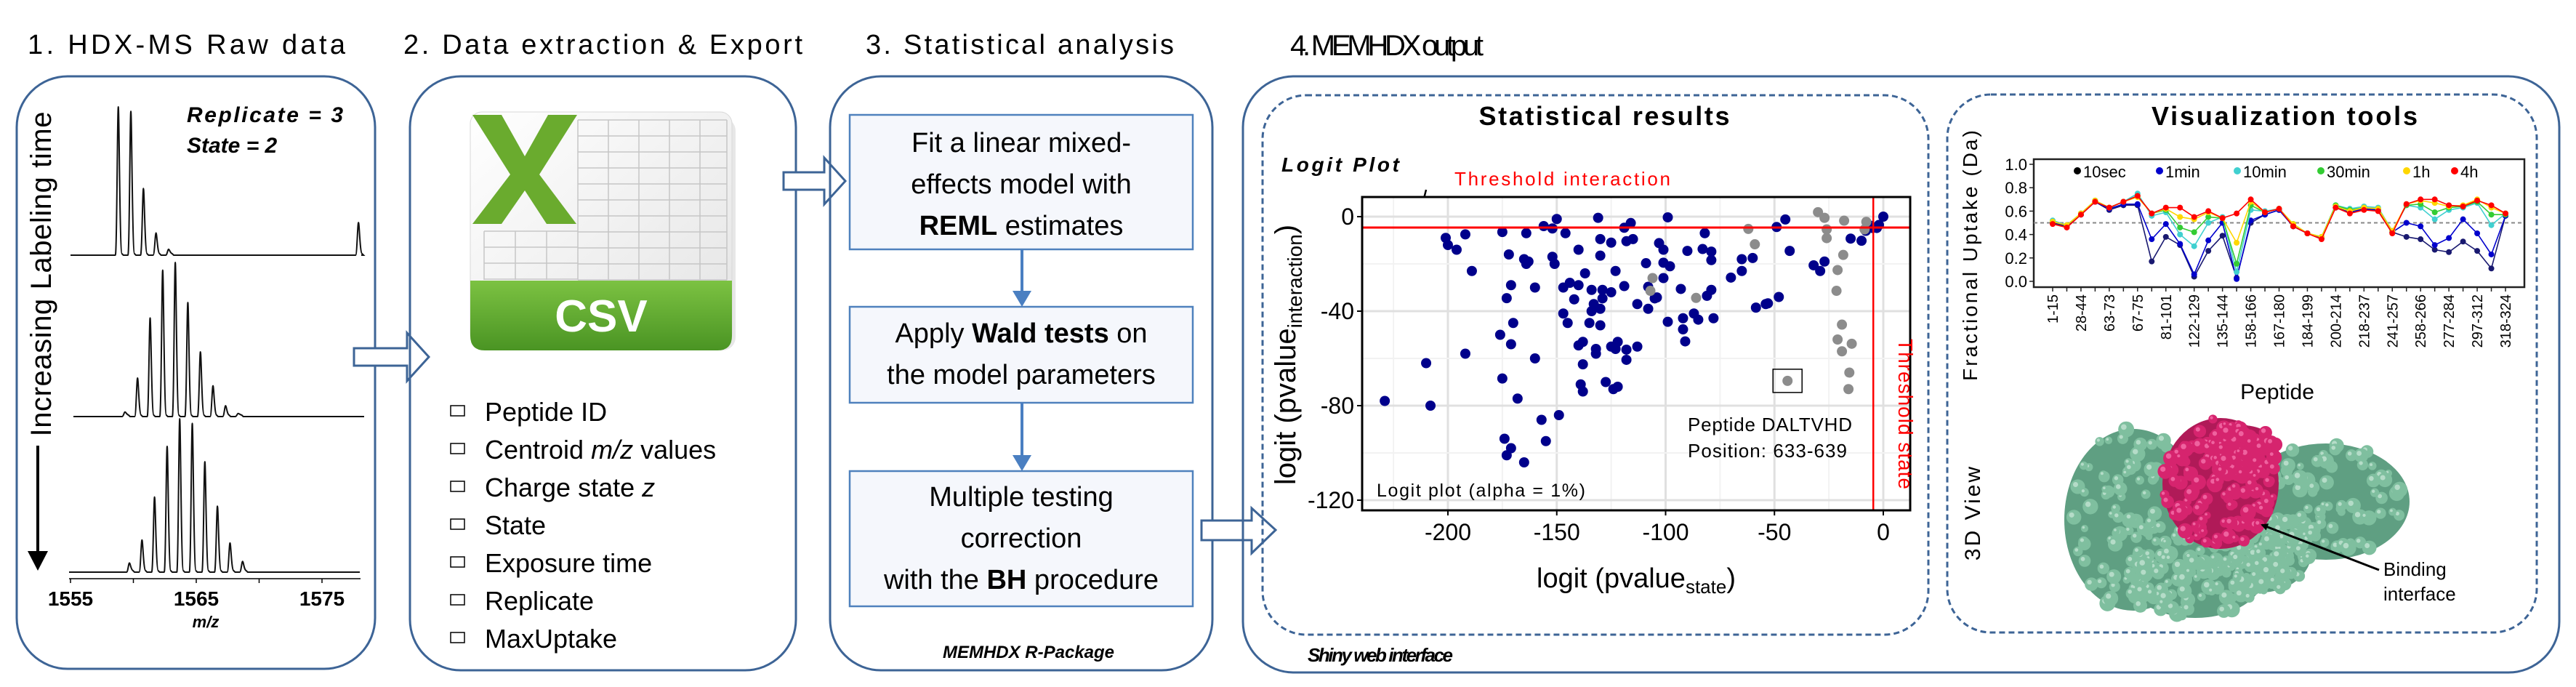 The height and width of the screenshot is (687, 2576). Describe the element at coordinates (2237, 518) in the screenshot. I see `protein-3d-structure` at that location.